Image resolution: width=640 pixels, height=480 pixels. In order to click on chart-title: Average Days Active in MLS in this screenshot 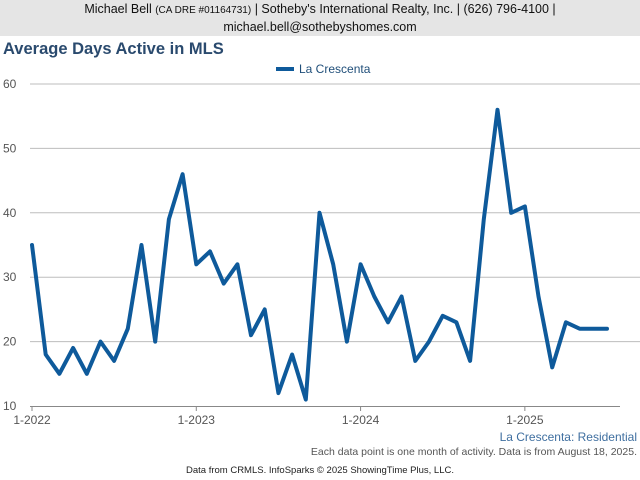, I will do `click(113, 49)`.